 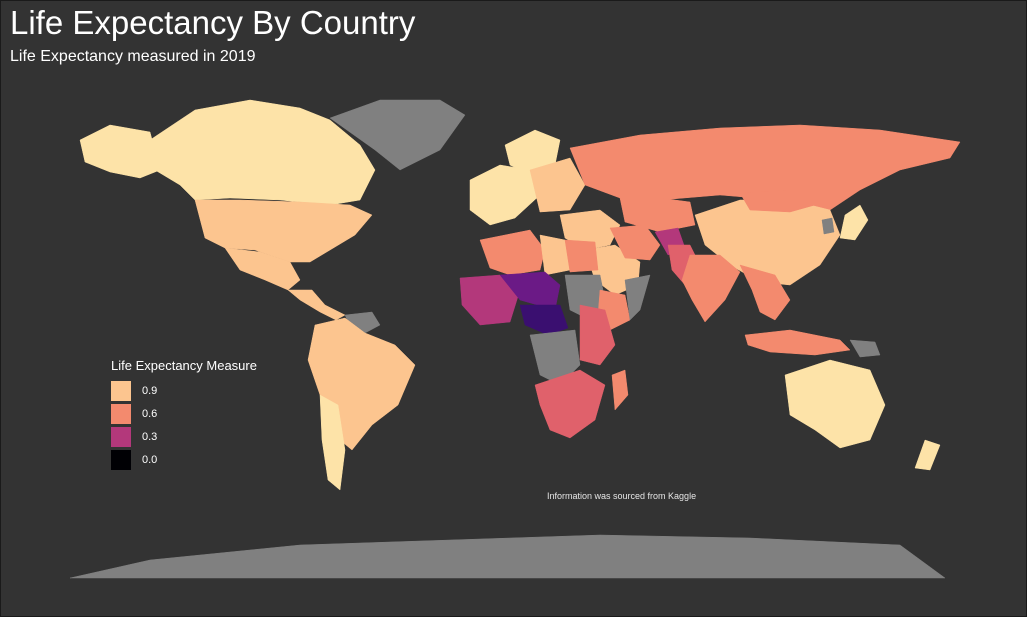 What do you see at coordinates (184, 459) in the screenshot?
I see `legend-item: 0.0` at bounding box center [184, 459].